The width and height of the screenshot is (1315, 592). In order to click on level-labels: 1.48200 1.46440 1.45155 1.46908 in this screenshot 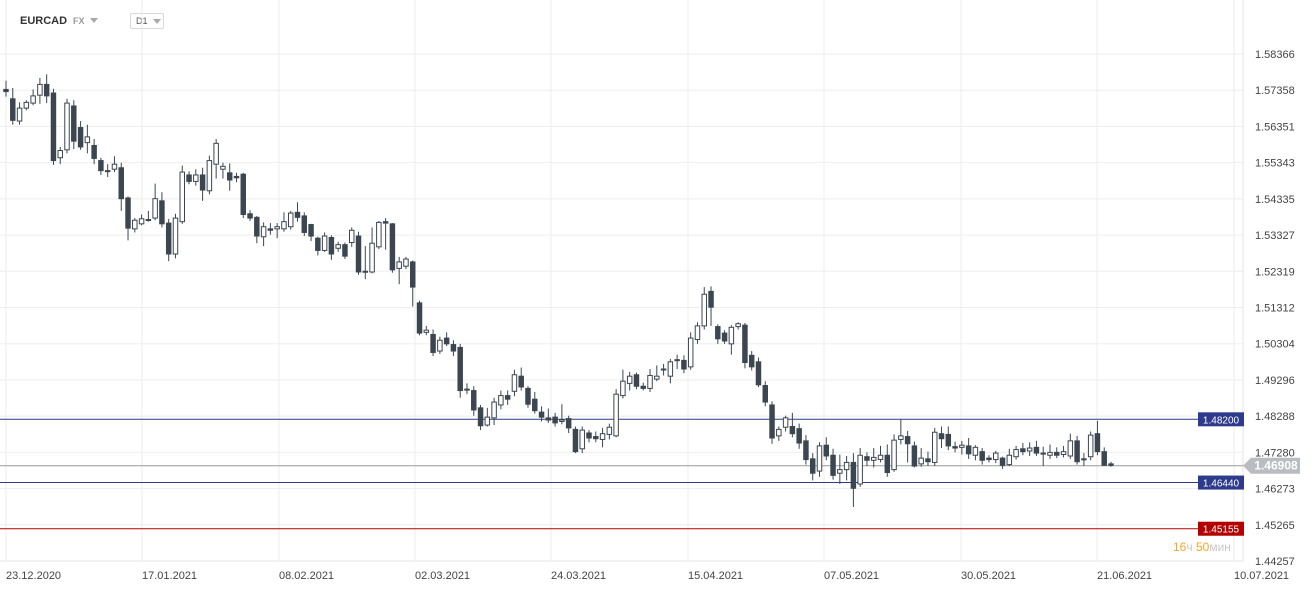, I will do `click(1249, 474)`.